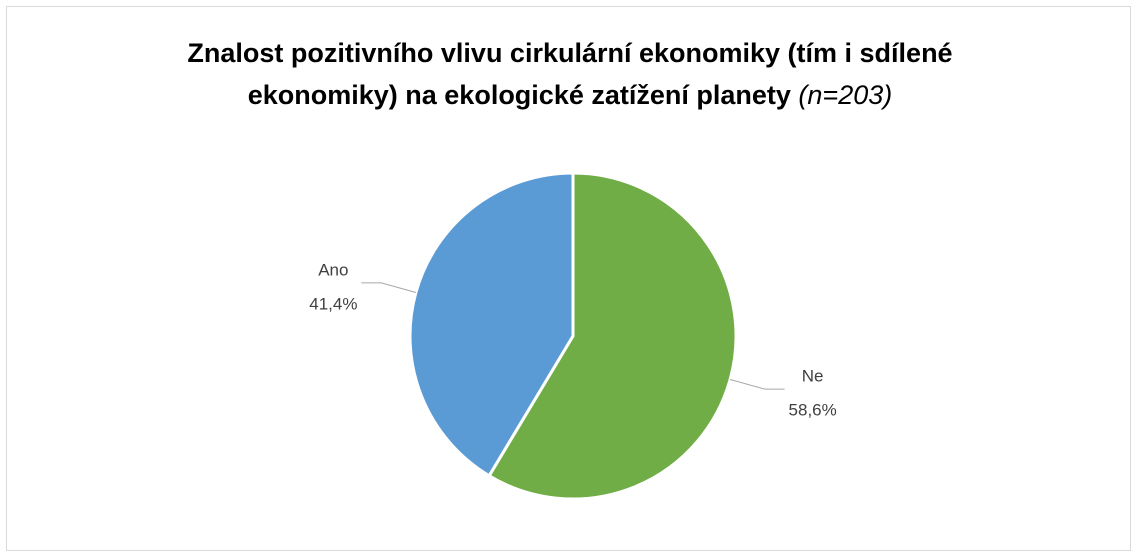 Image resolution: width=1139 pixels, height=554 pixels. I want to click on data-label-category: Ne, so click(813, 376).